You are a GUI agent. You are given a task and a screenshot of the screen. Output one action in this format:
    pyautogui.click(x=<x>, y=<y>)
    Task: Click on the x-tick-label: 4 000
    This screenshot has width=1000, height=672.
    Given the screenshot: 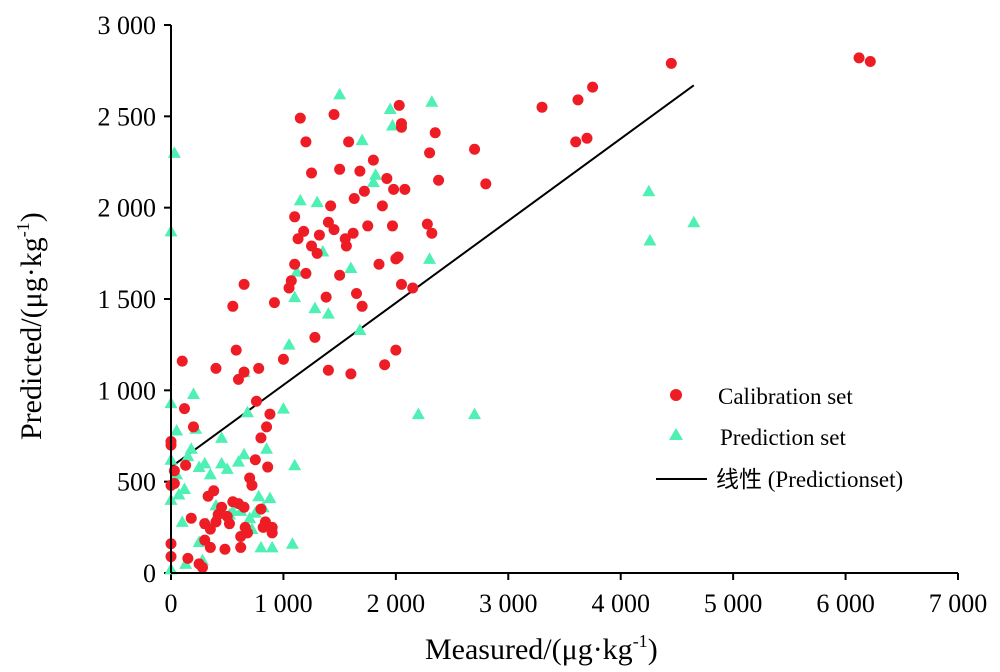 What is the action you would take?
    pyautogui.click(x=620, y=603)
    